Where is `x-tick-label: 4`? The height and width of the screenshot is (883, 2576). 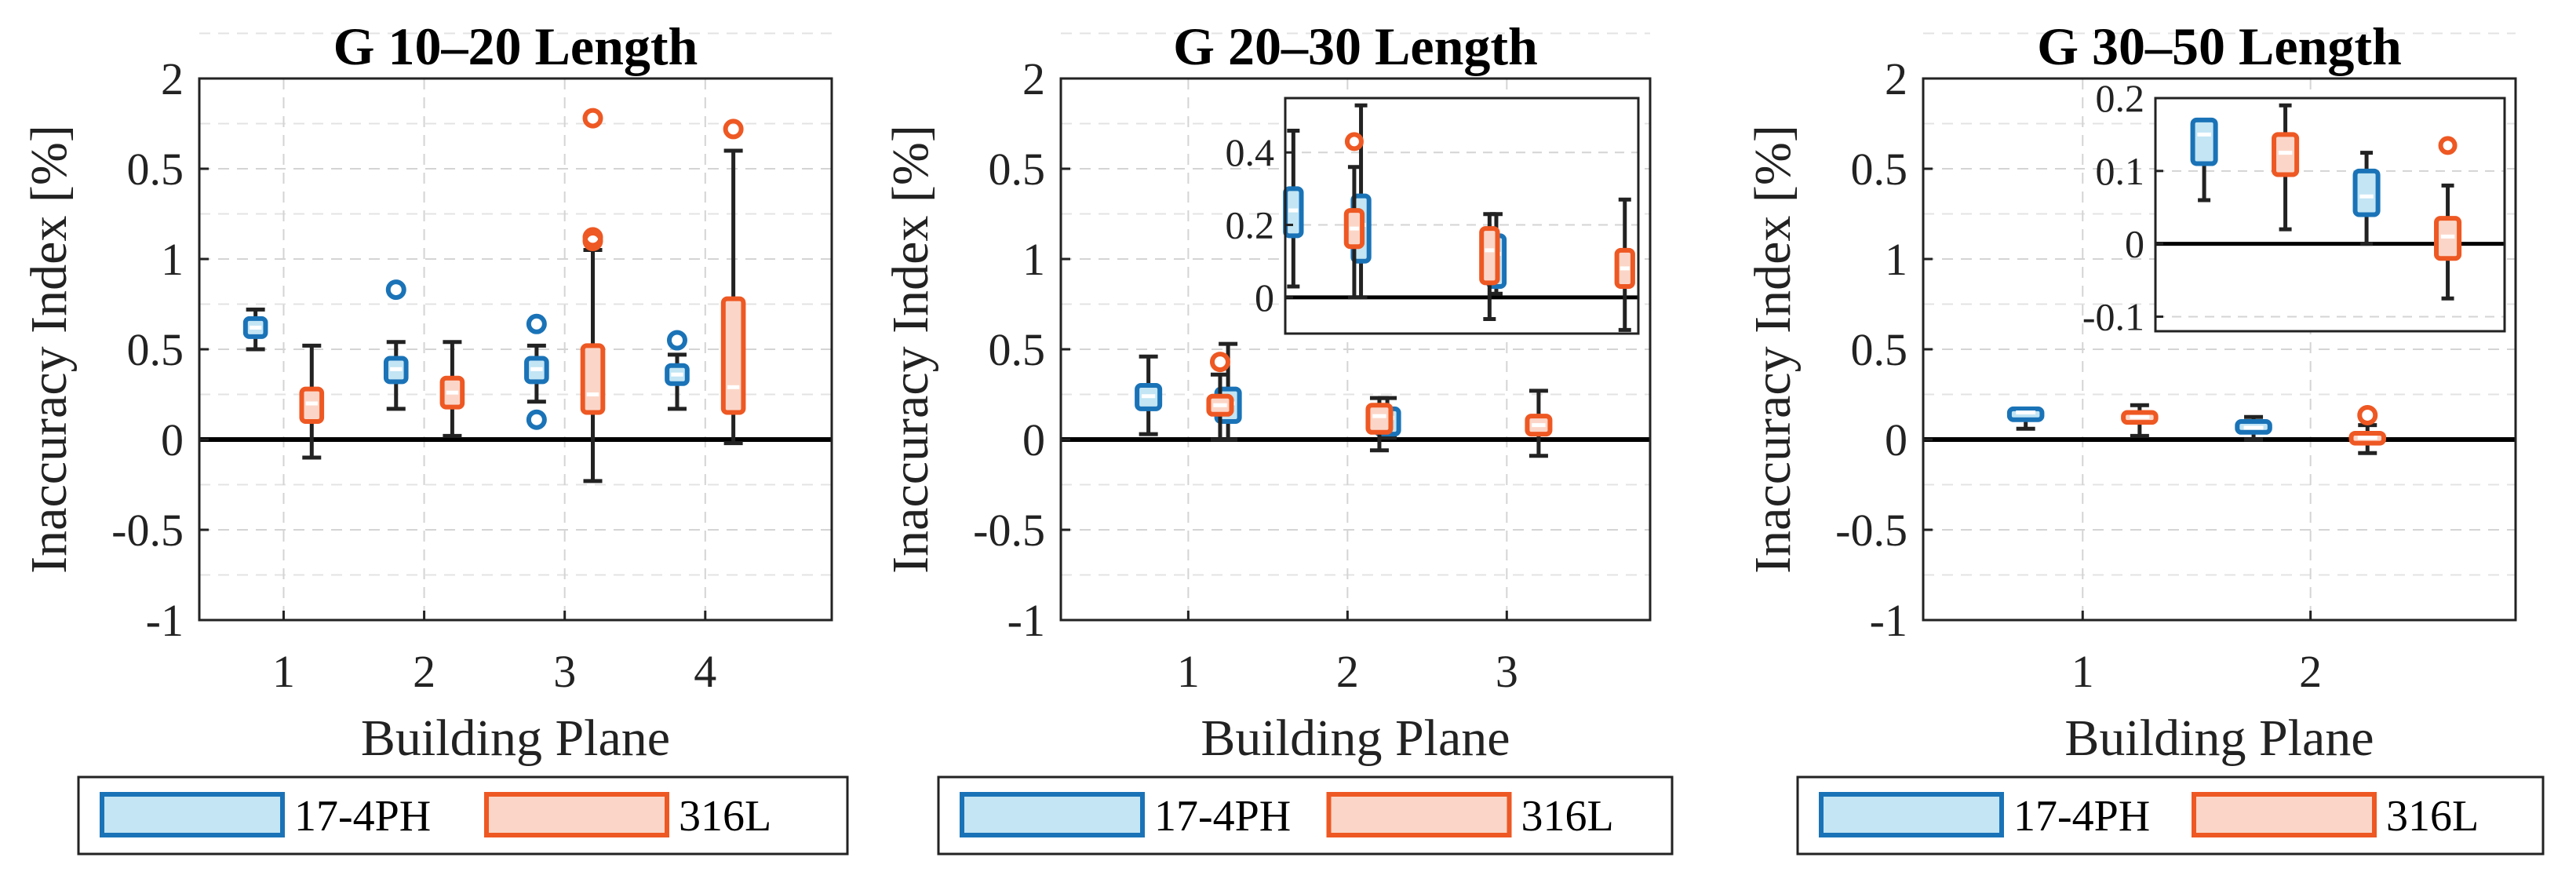 x-tick-label: 4 is located at coordinates (705, 671).